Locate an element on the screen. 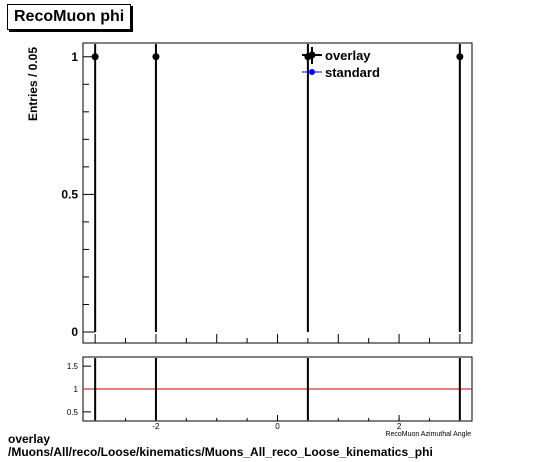 The width and height of the screenshot is (546, 462). main-y-tick-label: 0.5 is located at coordinates (69, 194).